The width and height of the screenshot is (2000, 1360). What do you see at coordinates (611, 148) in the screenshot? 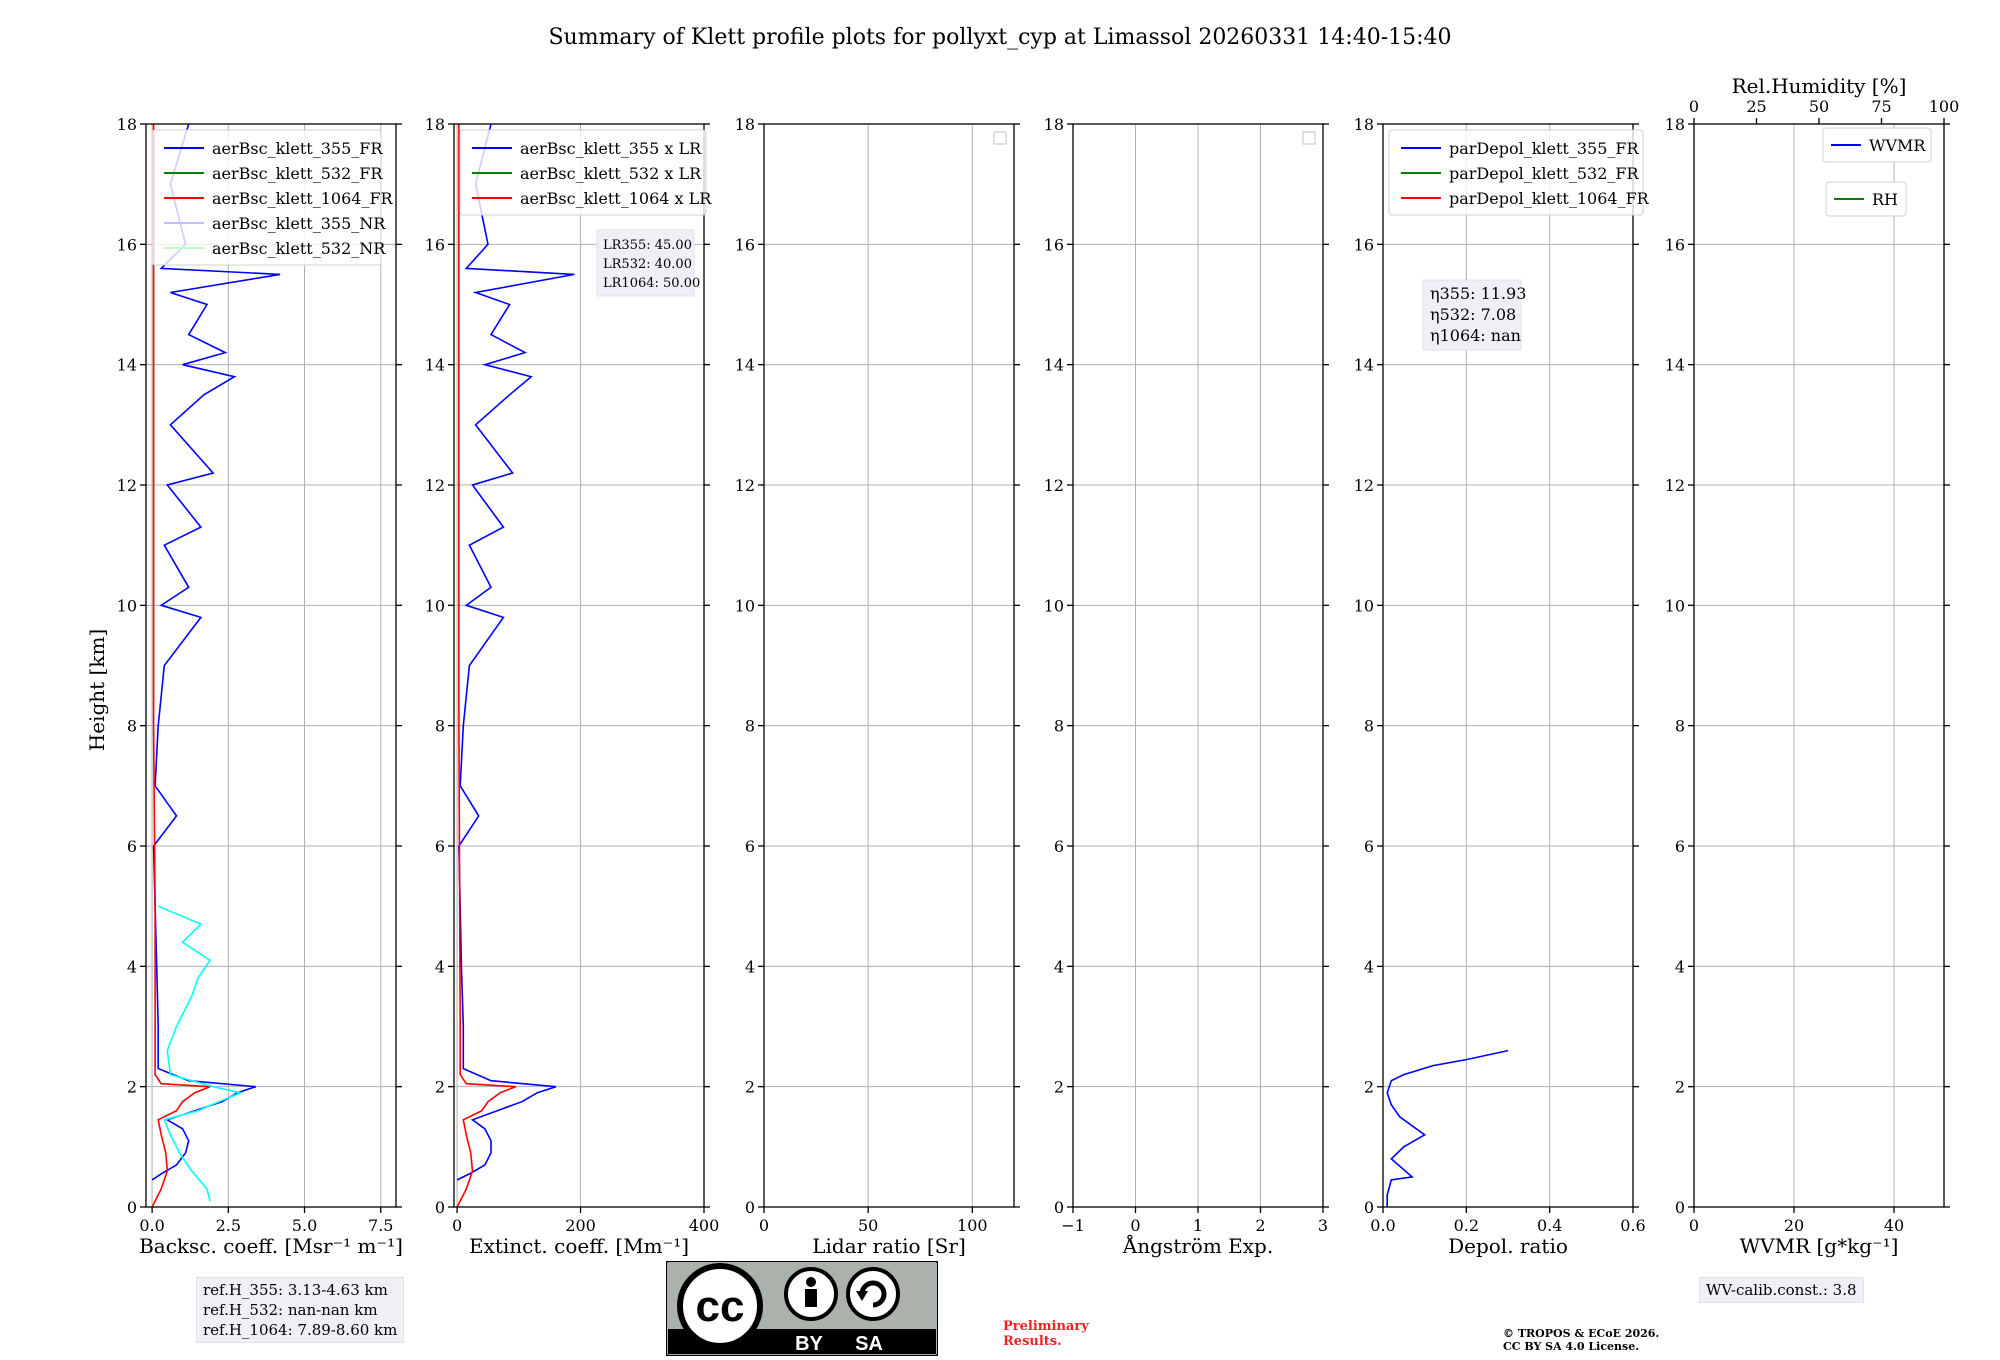
I see `legend-label: aerBsc_klett_355 x LR` at bounding box center [611, 148].